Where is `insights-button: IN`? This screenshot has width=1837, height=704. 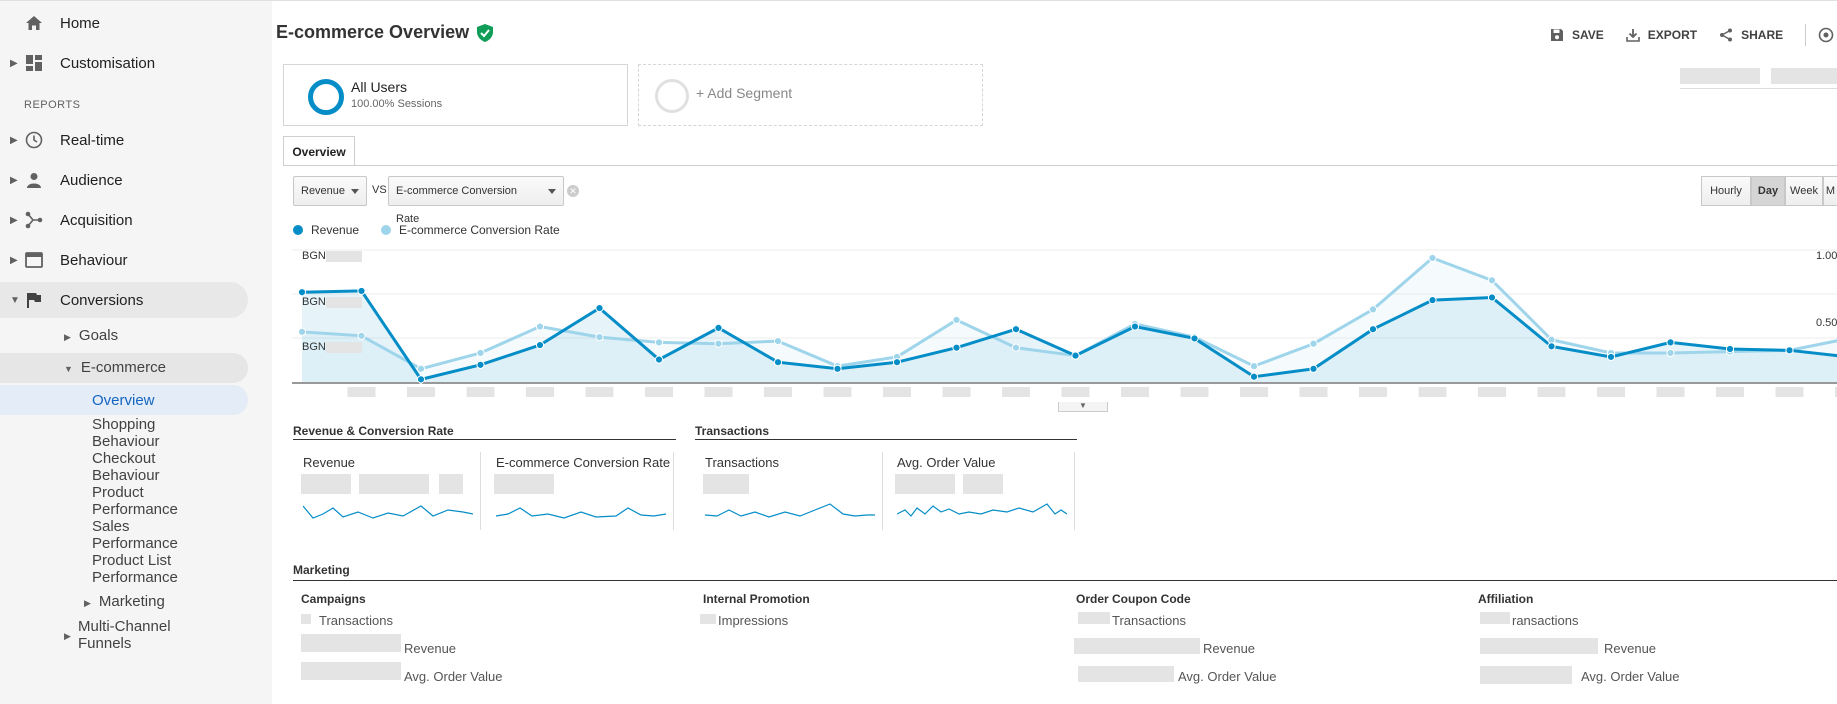 insights-button: IN is located at coordinates (1827, 35).